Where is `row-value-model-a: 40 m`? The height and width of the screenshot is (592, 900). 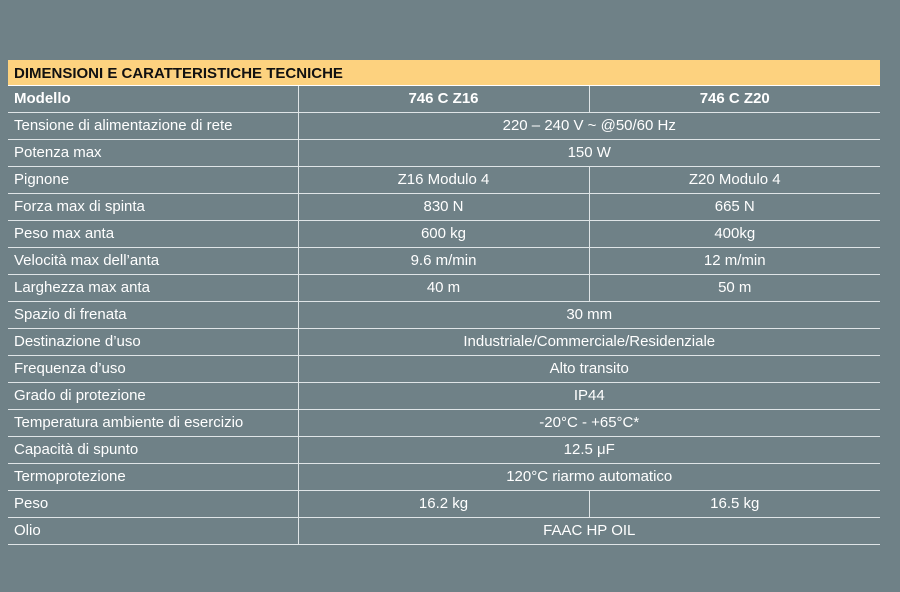
row-value-model-a: 40 m is located at coordinates (444, 288).